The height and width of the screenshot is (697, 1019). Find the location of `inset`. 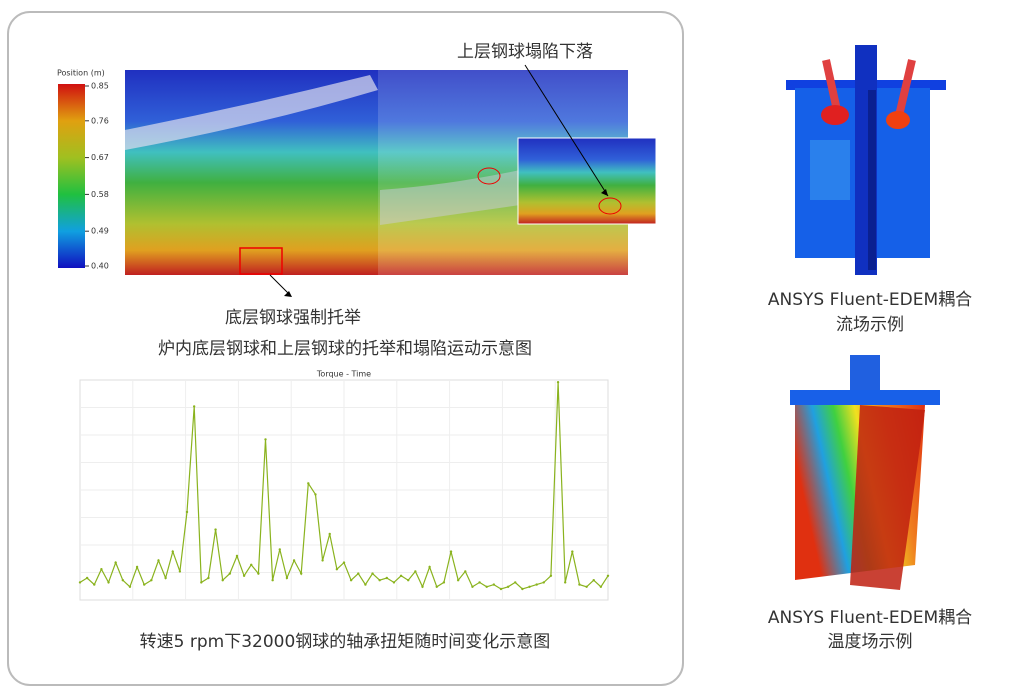

inset is located at coordinates (587, 181).